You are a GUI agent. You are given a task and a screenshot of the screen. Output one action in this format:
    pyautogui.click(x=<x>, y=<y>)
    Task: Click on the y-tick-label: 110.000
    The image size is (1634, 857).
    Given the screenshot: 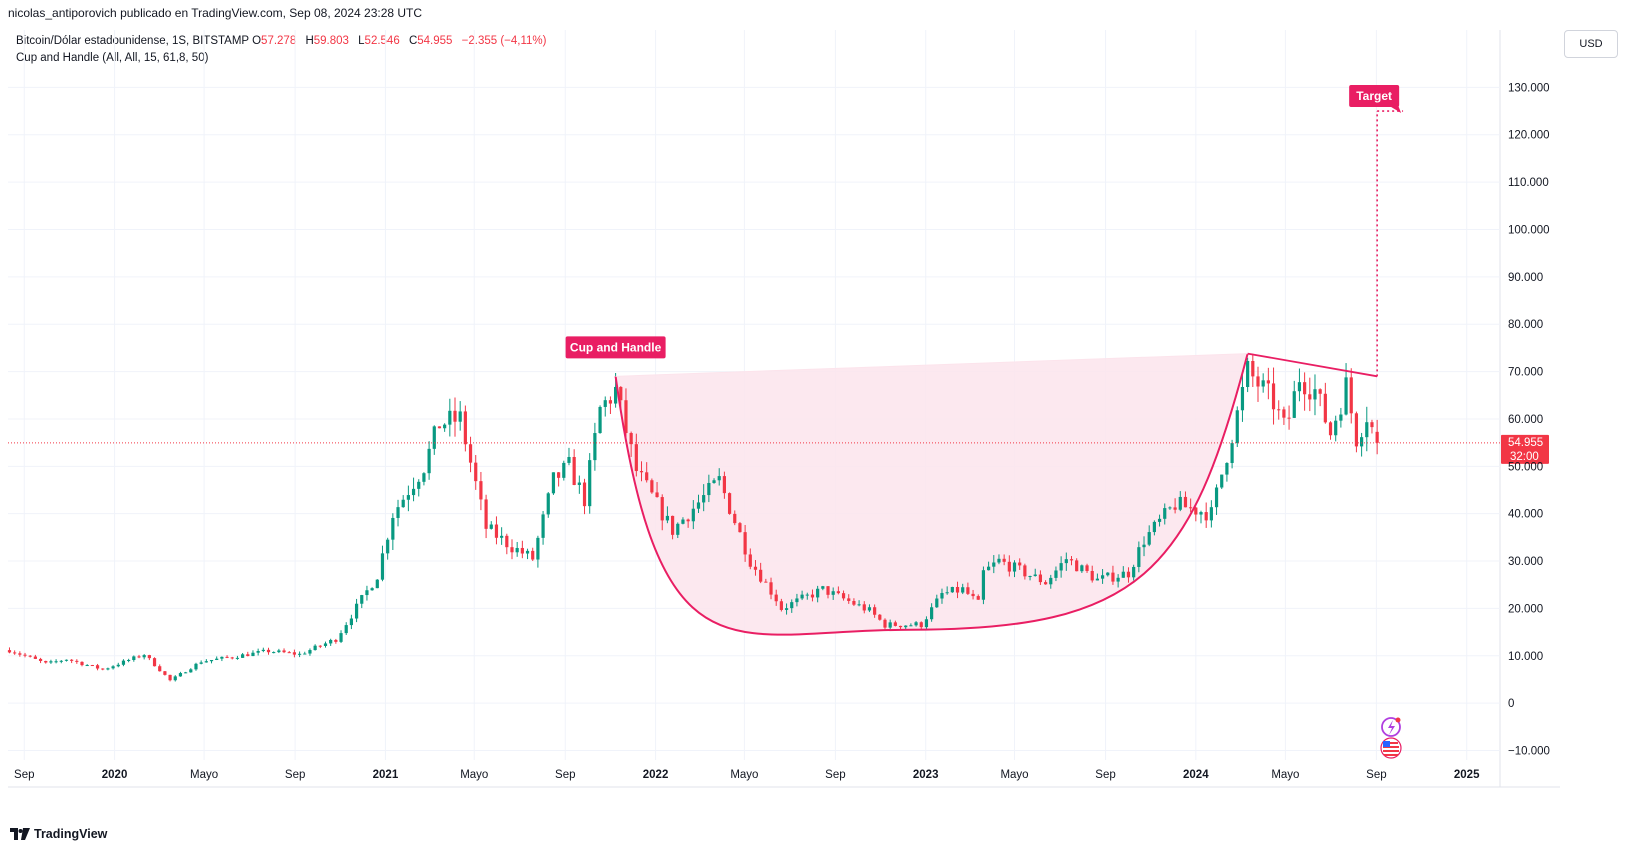 What is the action you would take?
    pyautogui.click(x=1528, y=183)
    